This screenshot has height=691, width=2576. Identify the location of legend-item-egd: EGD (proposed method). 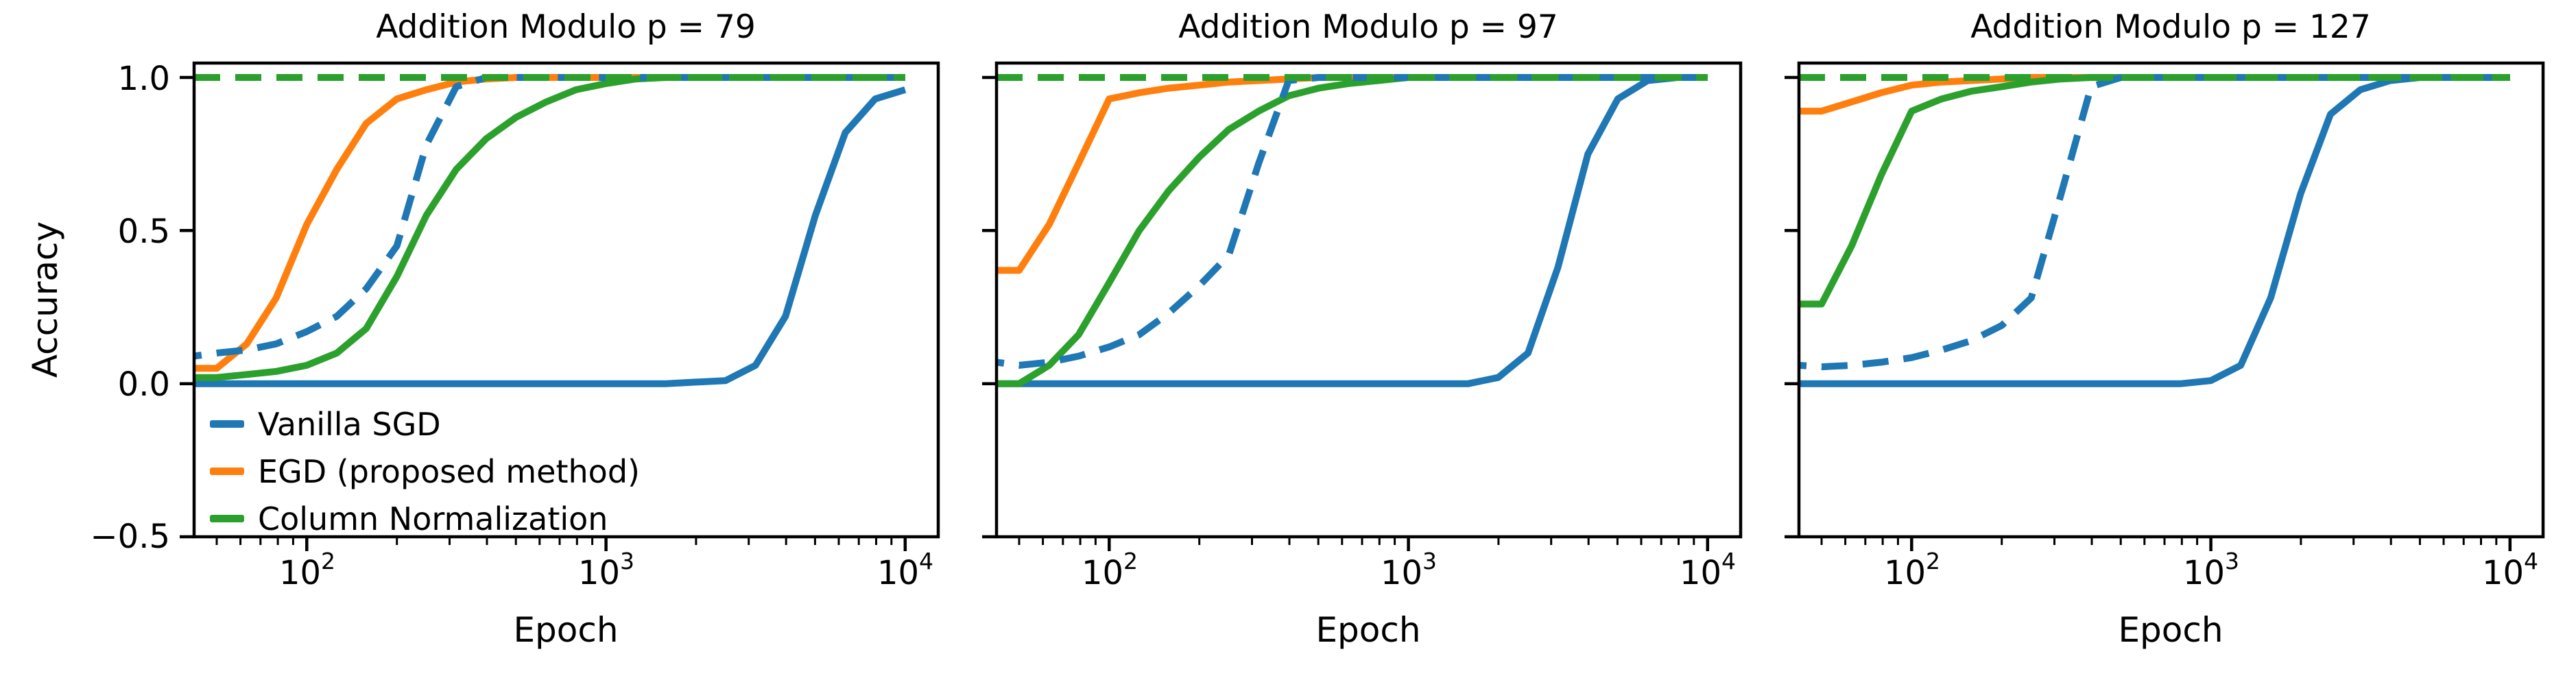
(425, 472).